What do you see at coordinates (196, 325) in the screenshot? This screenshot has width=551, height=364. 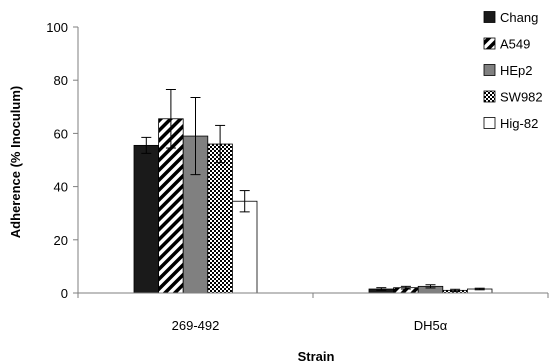 I see `x-tick-label: 269-492` at bounding box center [196, 325].